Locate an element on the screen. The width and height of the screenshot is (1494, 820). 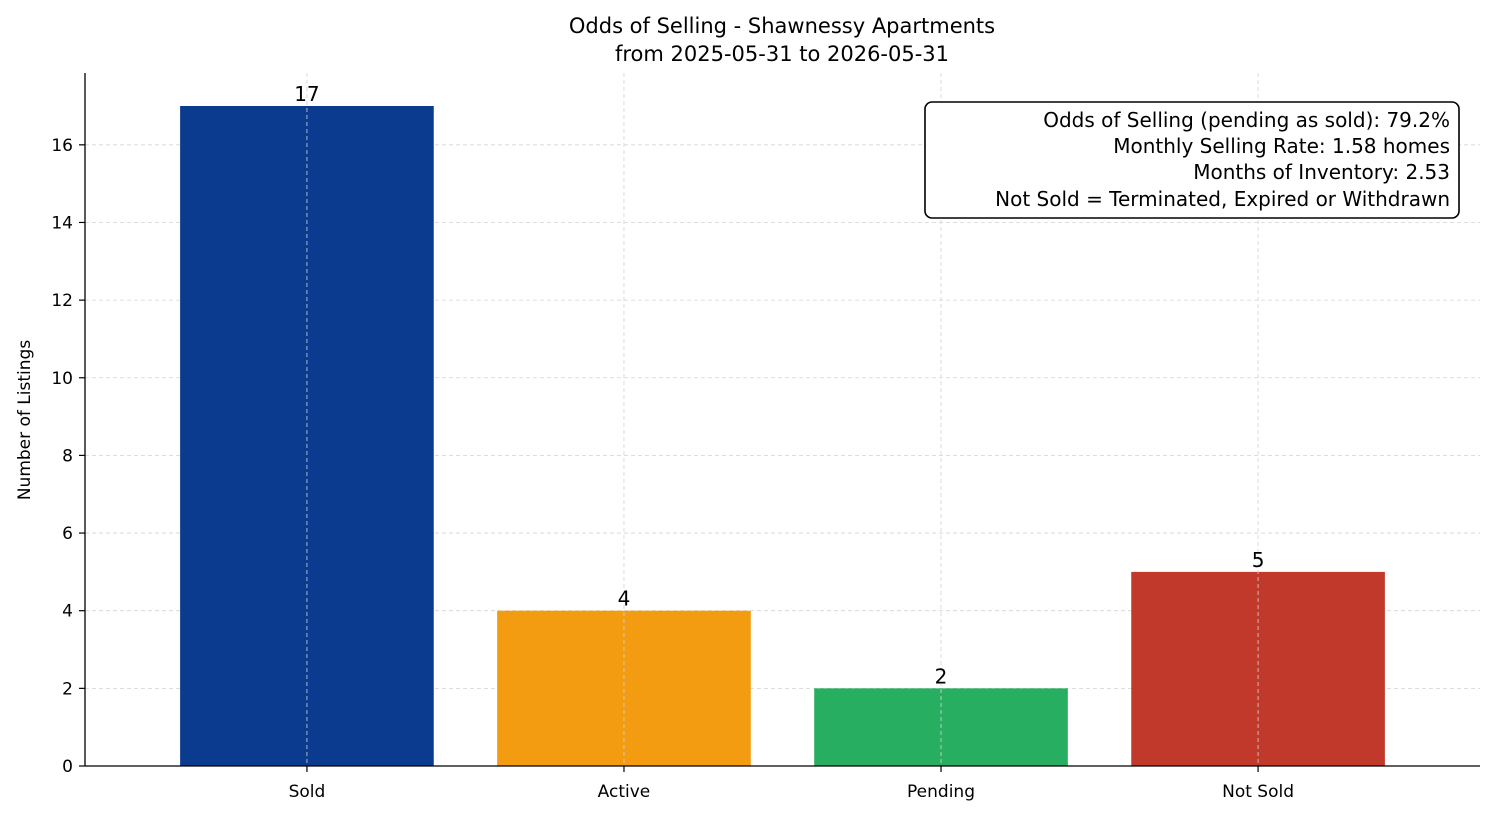
x-tick-label: Sold is located at coordinates (307, 792).